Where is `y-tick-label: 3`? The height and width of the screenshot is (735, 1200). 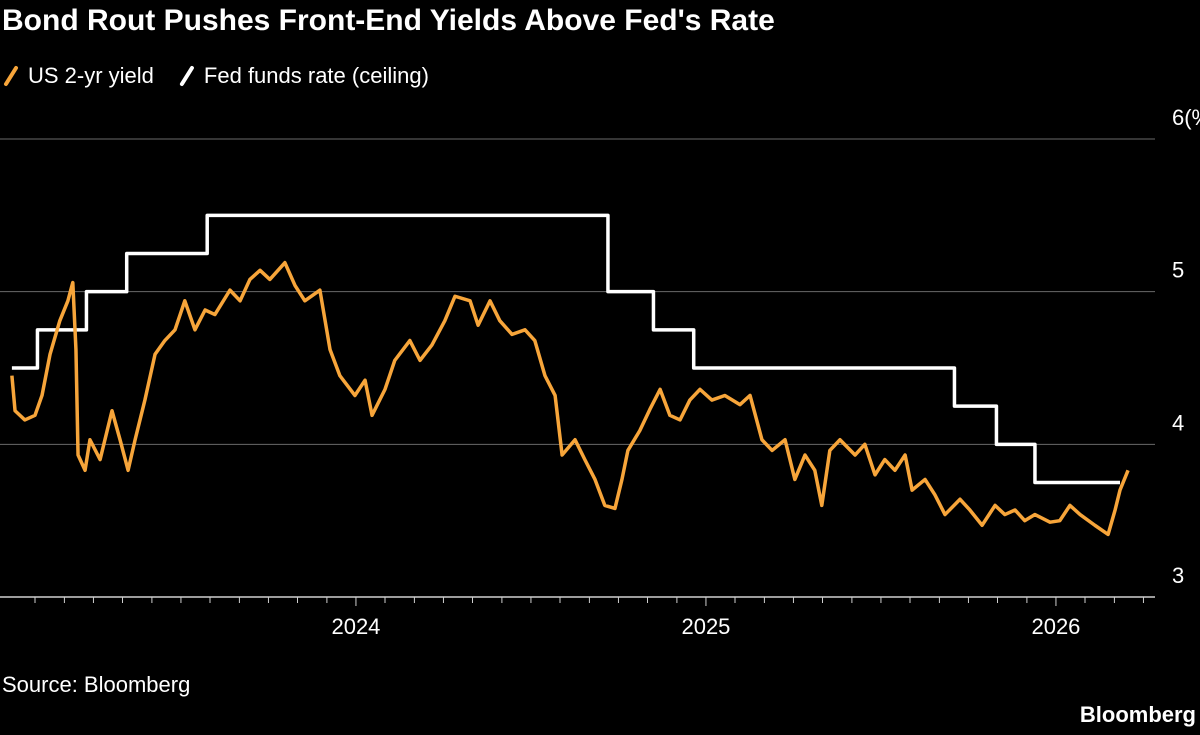
y-tick-label: 3 is located at coordinates (1178, 575).